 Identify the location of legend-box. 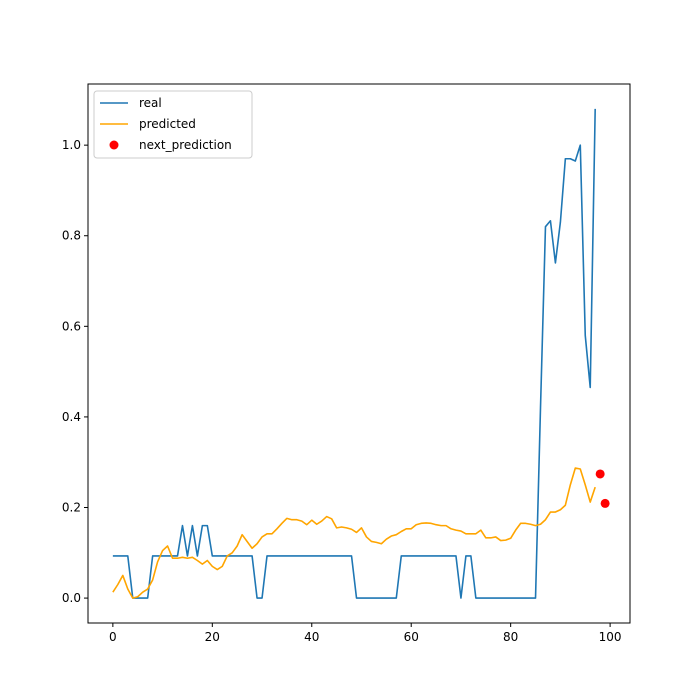
(173, 124).